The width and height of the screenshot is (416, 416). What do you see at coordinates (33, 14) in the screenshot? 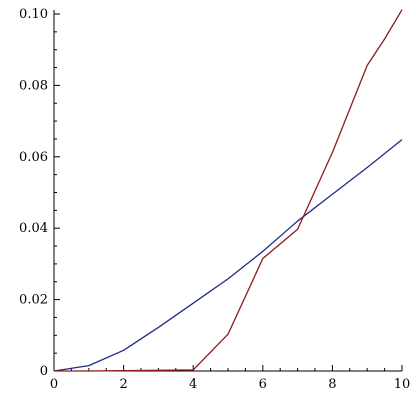
I see `y-tick-label: 0.10` at bounding box center [33, 14].